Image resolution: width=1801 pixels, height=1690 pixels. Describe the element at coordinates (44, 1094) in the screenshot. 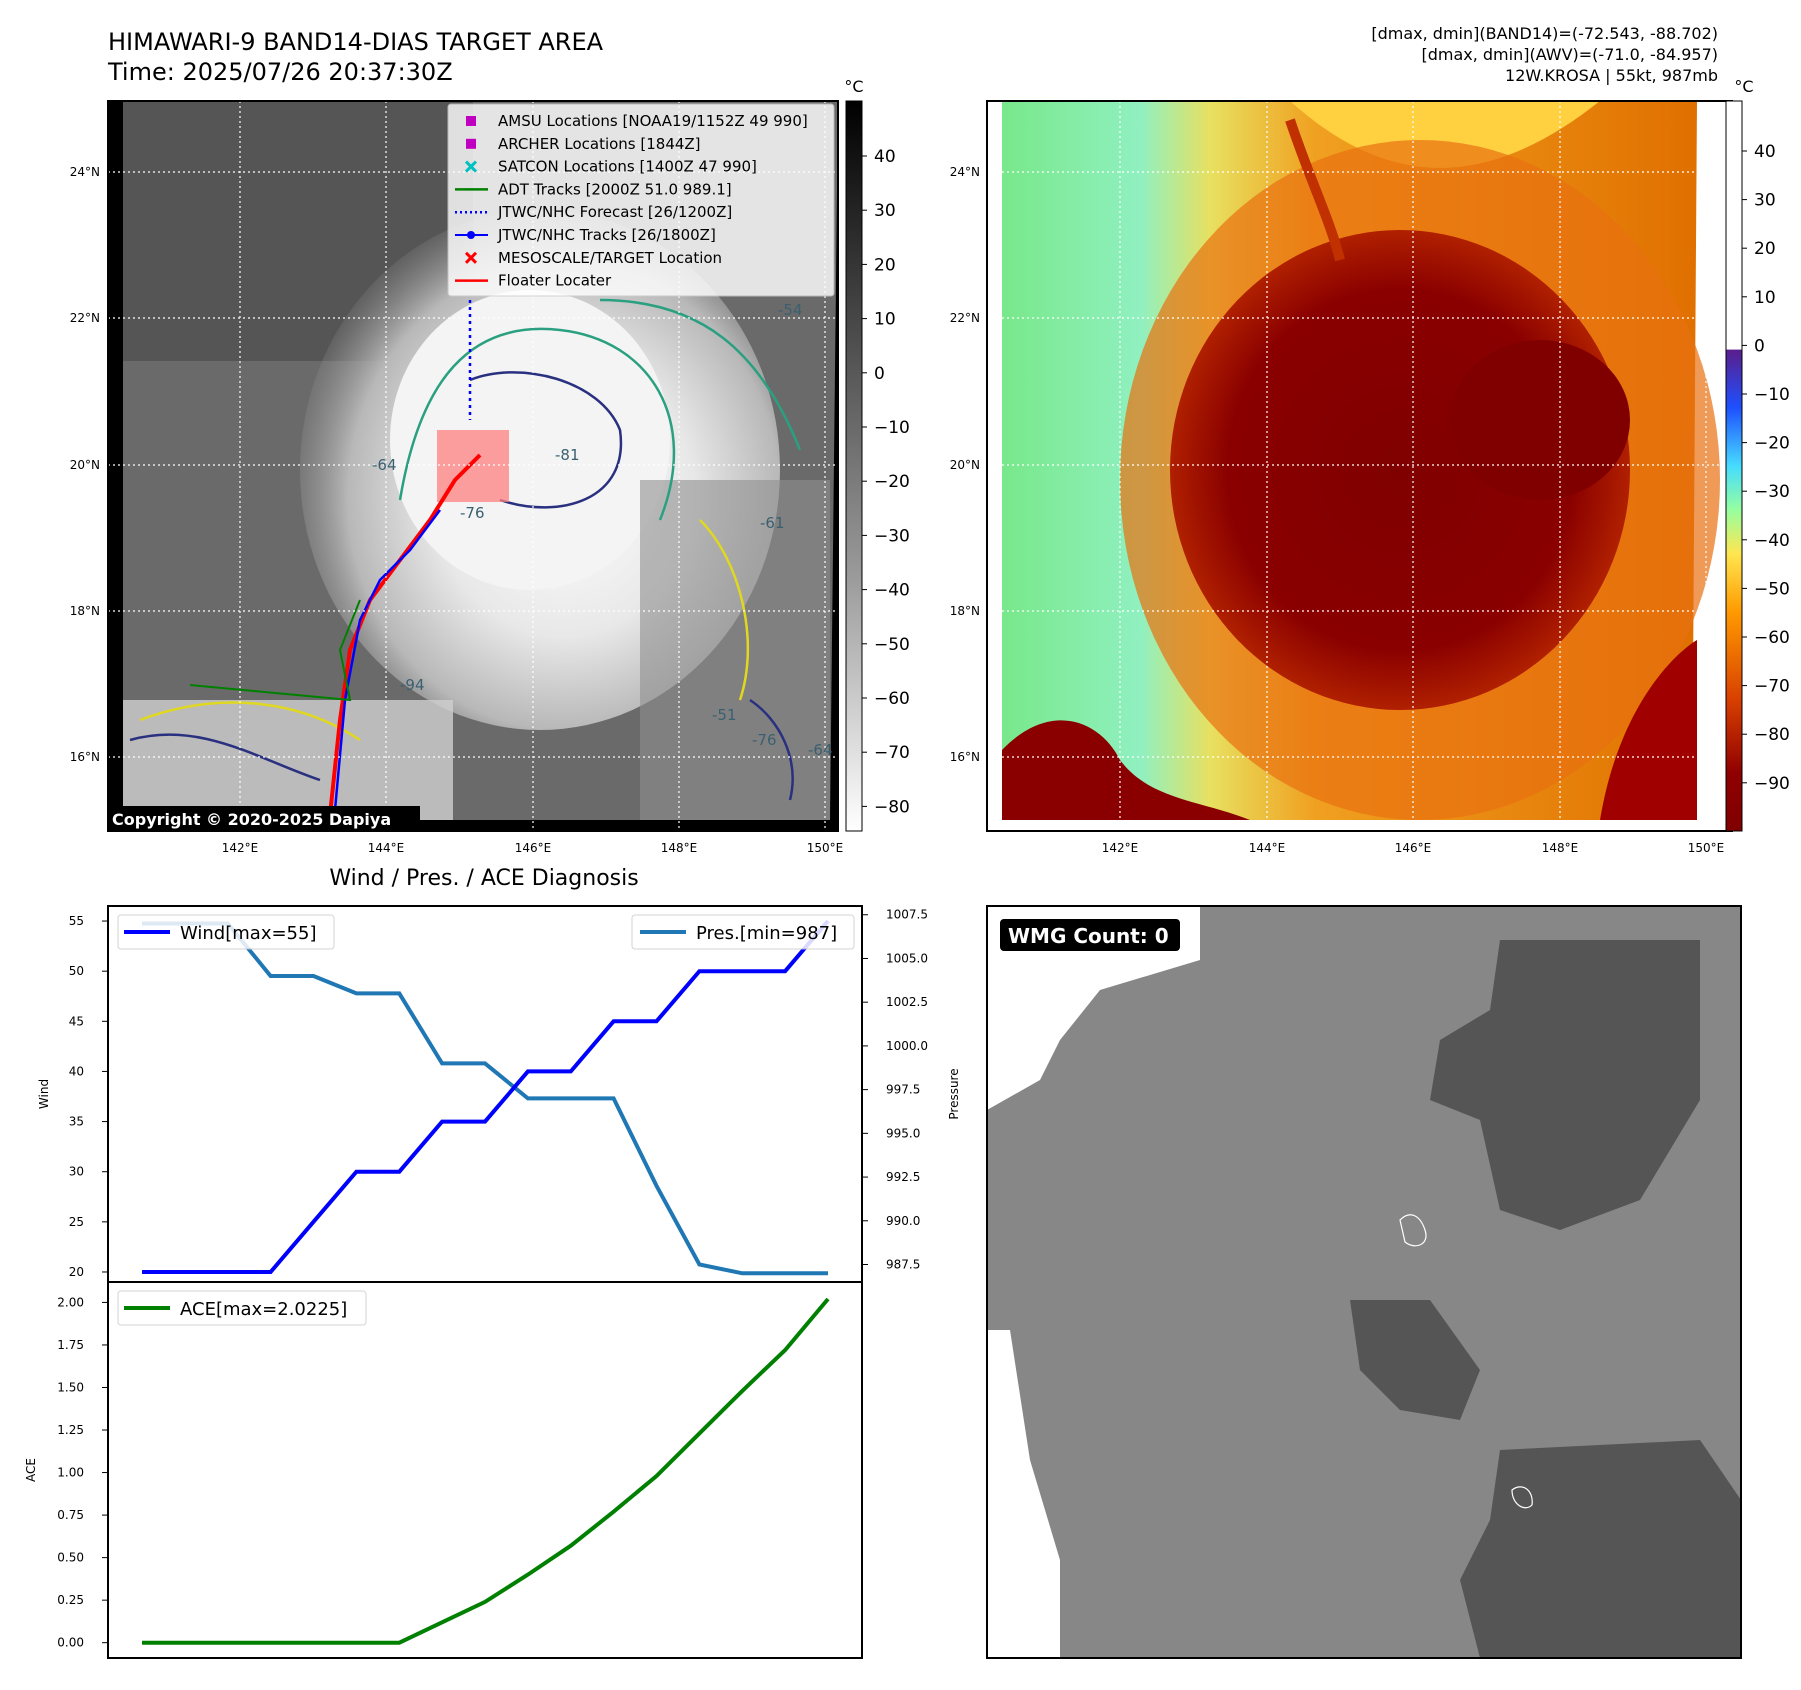

I see `wind-axis-label: Wind` at that location.